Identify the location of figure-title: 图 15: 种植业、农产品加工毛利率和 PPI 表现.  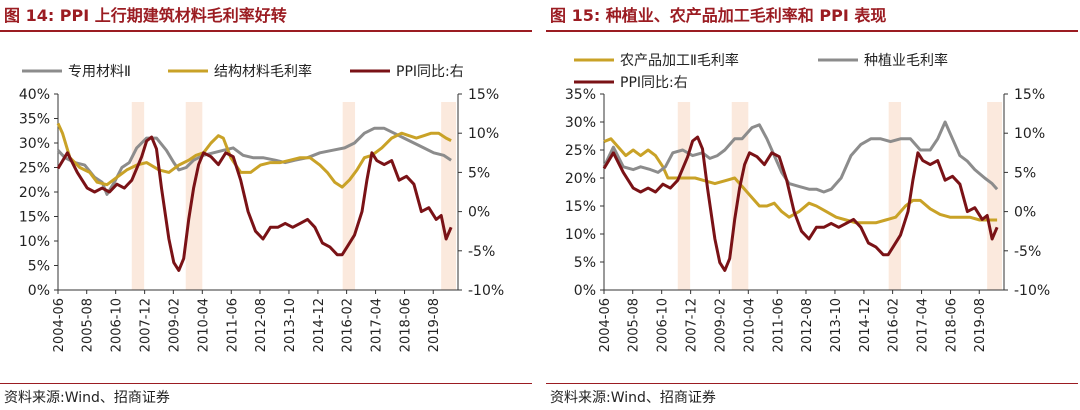
(718, 15).